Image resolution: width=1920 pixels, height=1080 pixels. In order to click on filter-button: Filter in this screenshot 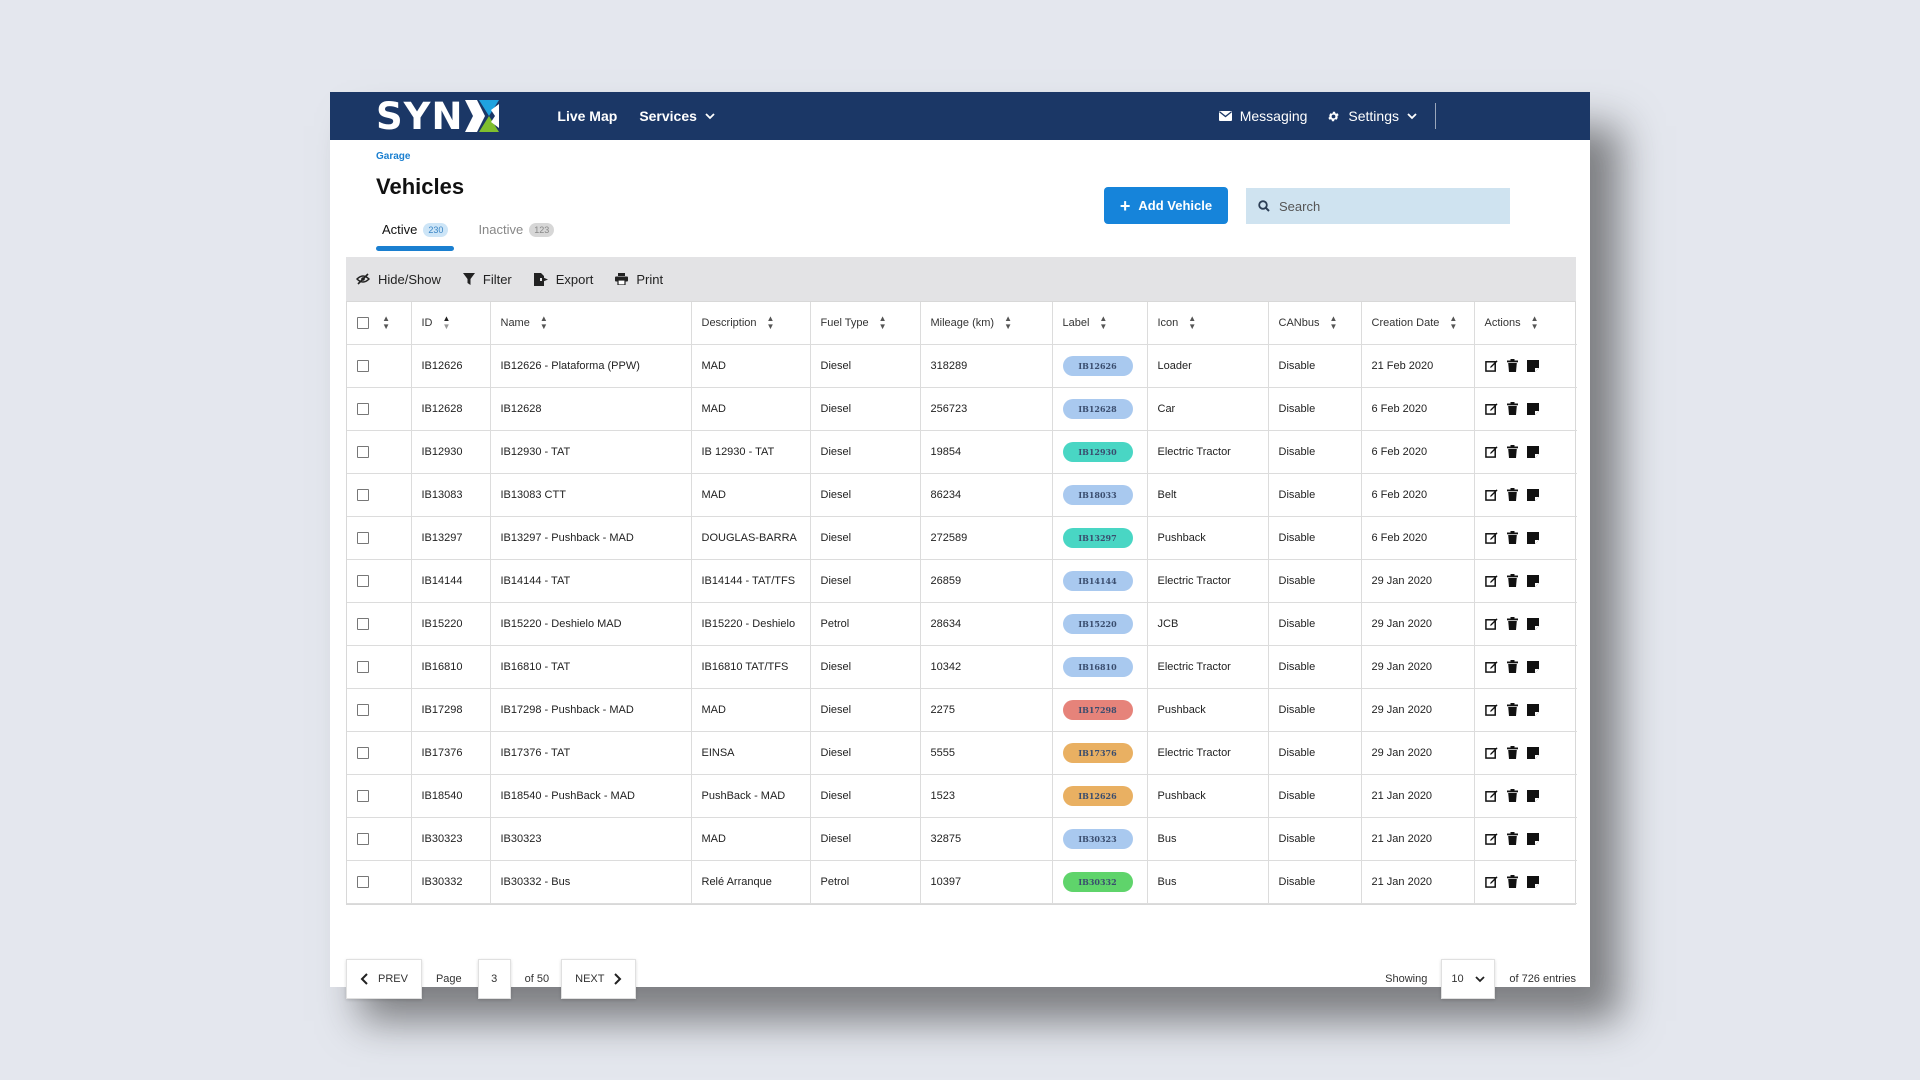, I will do `click(487, 279)`.